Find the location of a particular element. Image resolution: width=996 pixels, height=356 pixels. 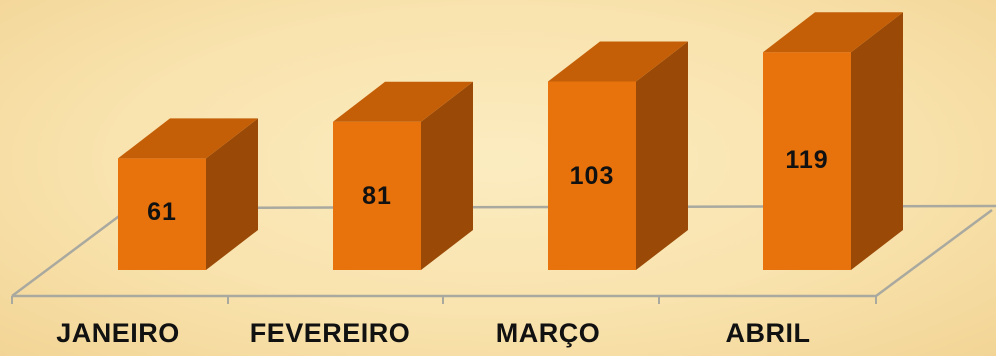

x-tick-label: ABRIL is located at coordinates (768, 333).